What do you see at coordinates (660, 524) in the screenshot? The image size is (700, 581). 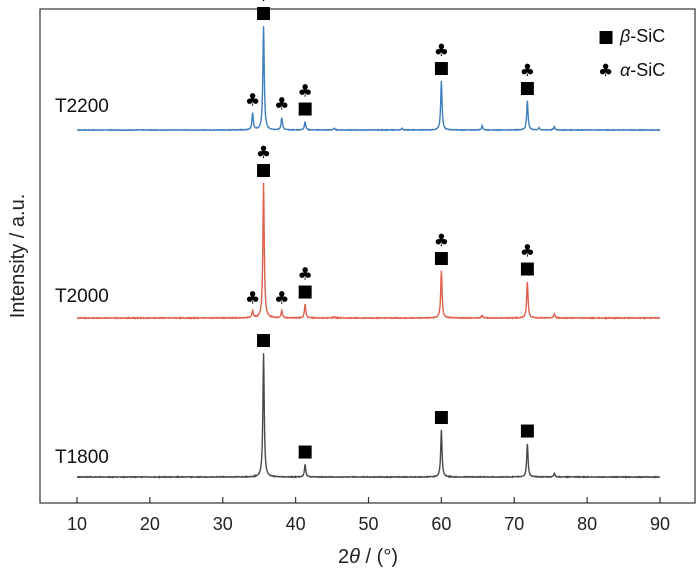 I see `x-tick-label: 90` at bounding box center [660, 524].